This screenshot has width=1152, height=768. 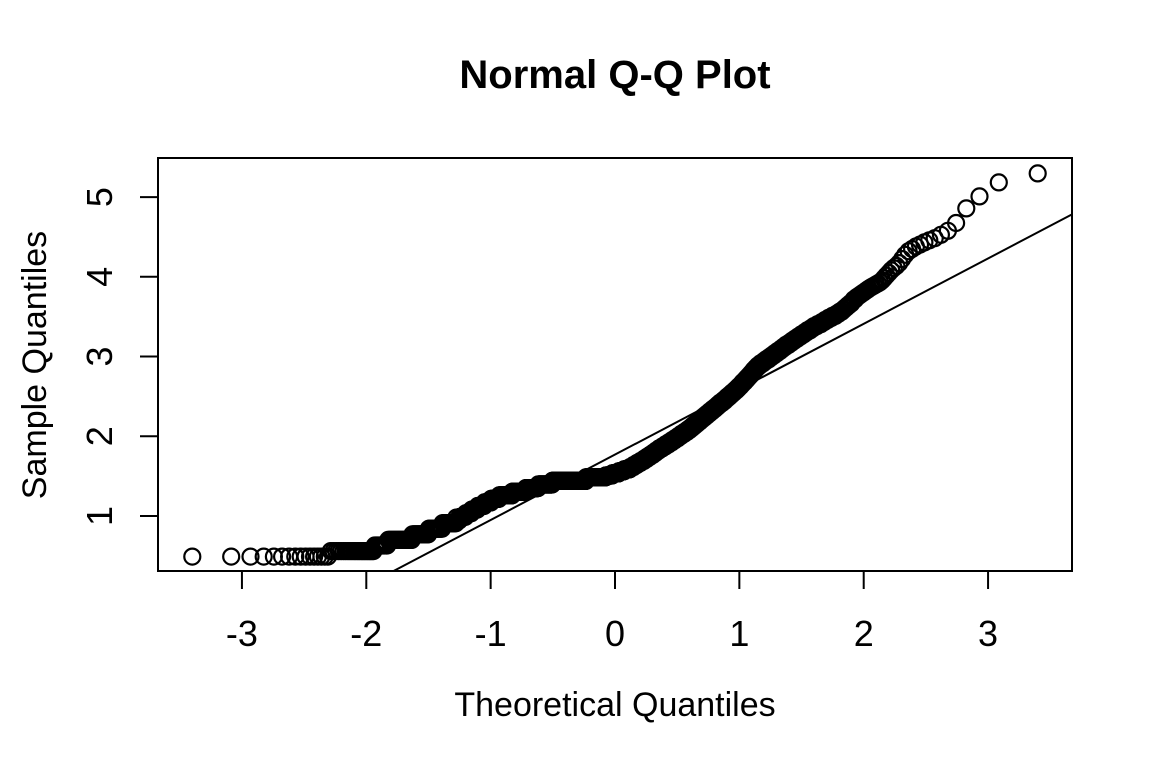 What do you see at coordinates (615, 633) in the screenshot?
I see `x-tick-label: 0` at bounding box center [615, 633].